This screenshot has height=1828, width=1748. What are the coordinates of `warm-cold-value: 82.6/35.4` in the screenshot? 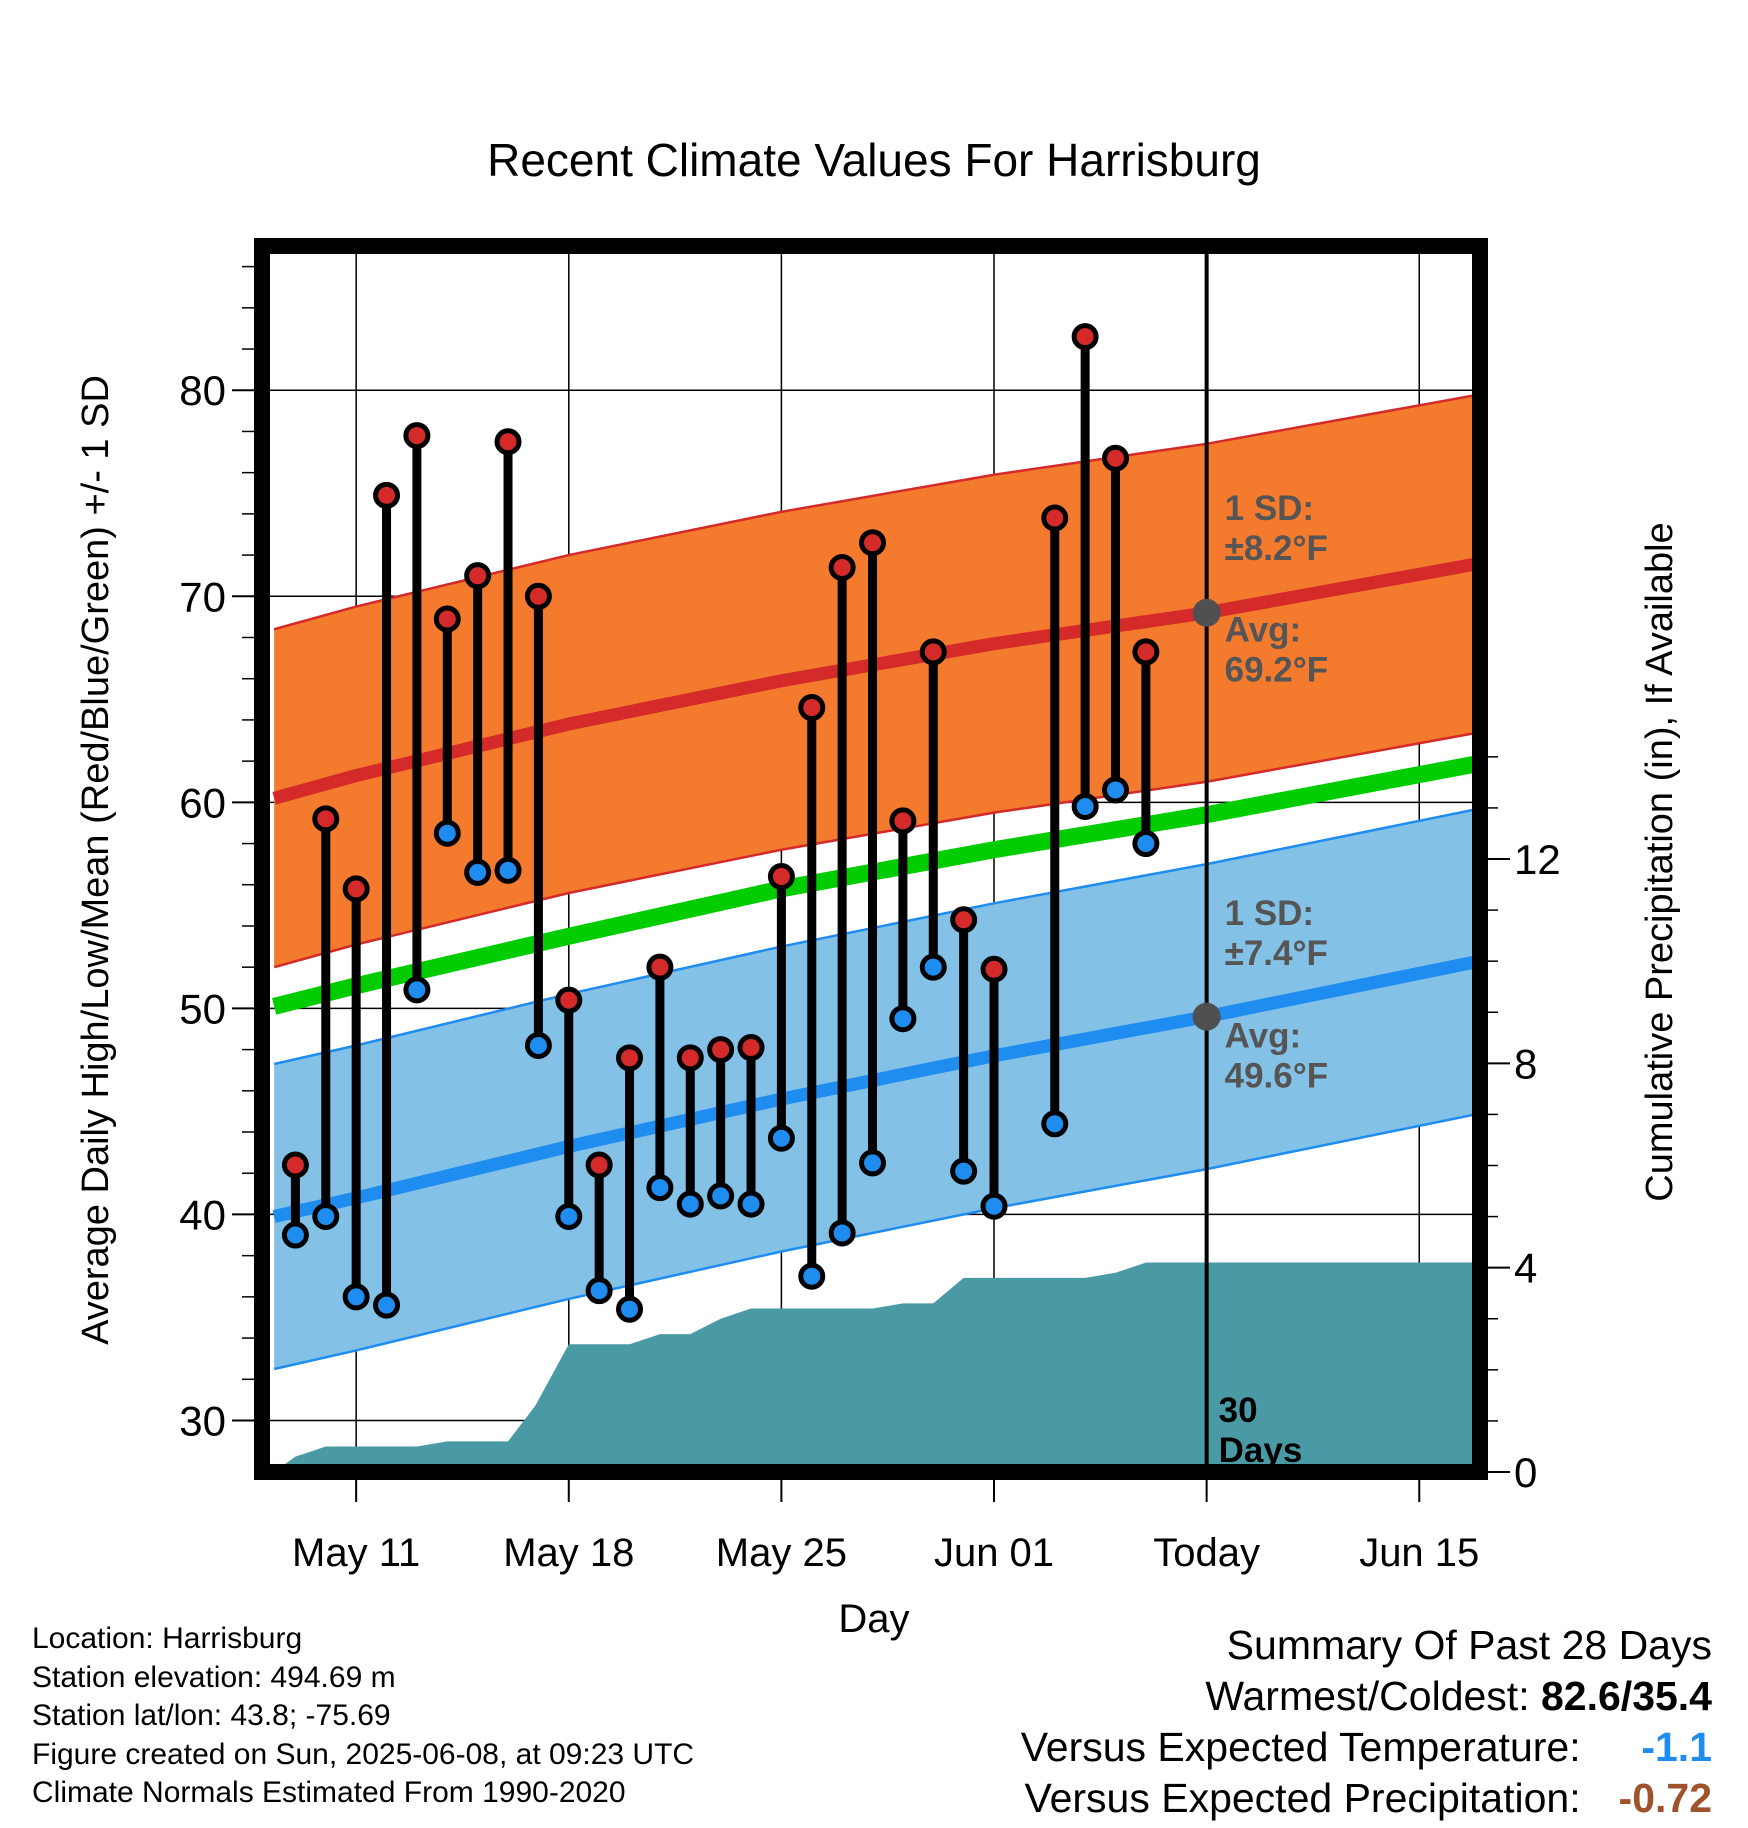 It's located at (1626, 1696).